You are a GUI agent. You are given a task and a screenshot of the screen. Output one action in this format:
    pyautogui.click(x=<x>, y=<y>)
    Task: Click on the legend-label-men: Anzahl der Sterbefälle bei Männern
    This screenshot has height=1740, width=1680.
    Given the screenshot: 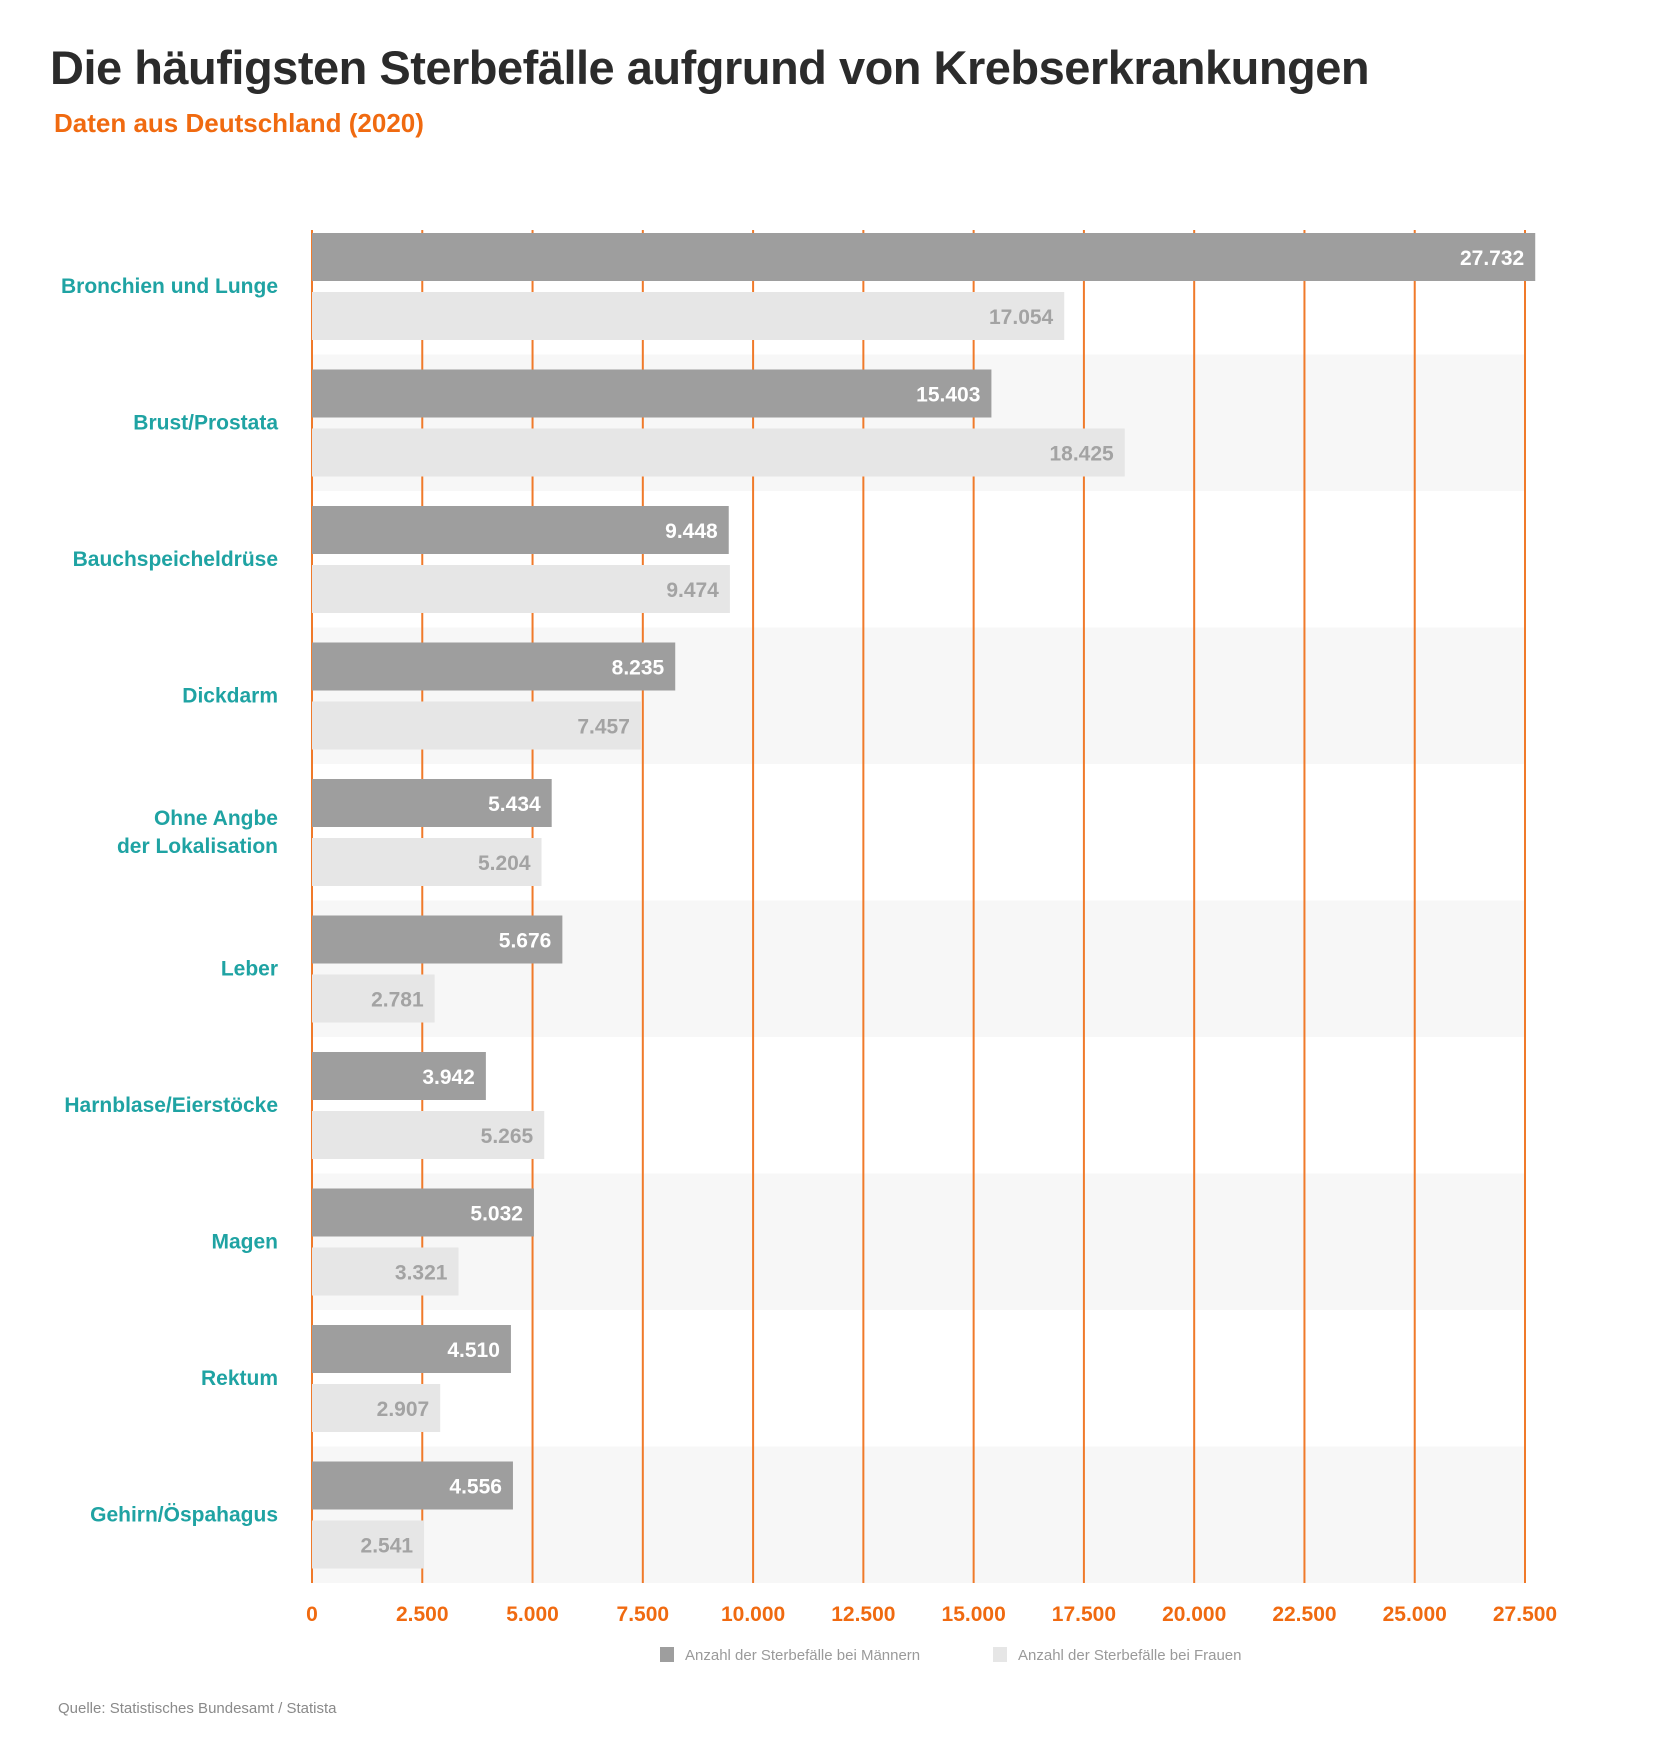 What is the action you would take?
    pyautogui.click(x=802, y=1655)
    